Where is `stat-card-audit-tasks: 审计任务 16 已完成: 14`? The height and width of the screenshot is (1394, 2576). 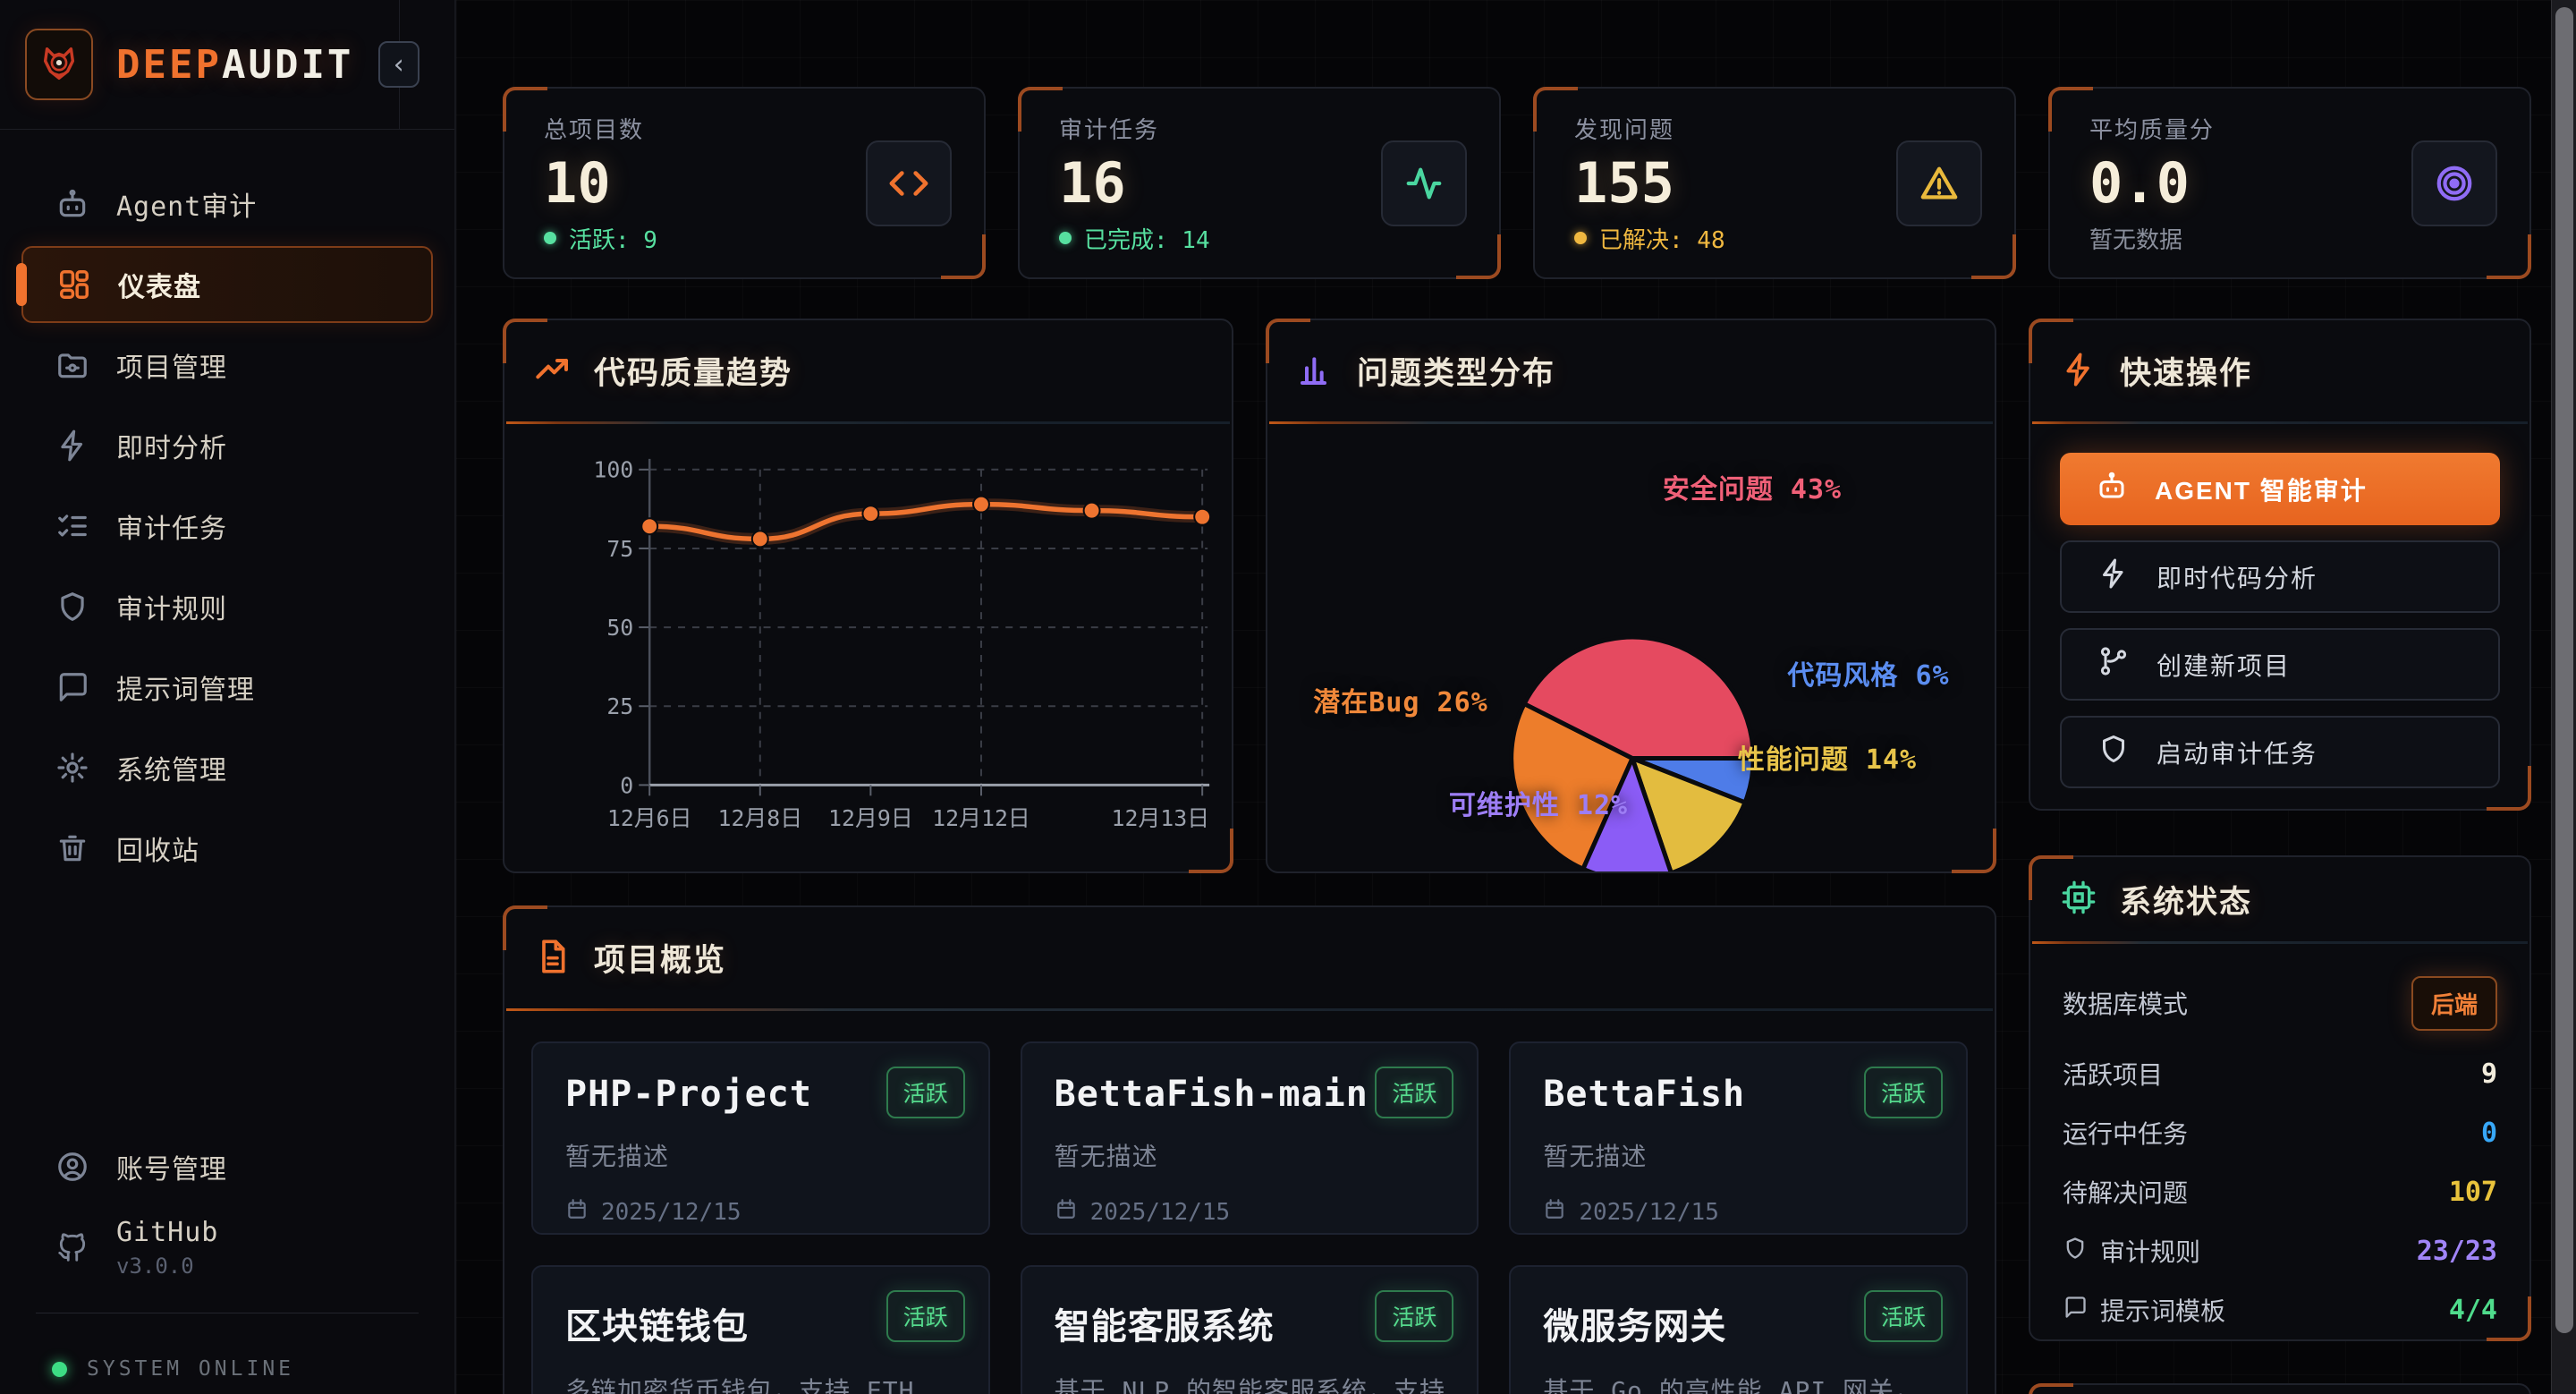 stat-card-audit-tasks: 审计任务 16 已完成: 14 is located at coordinates (1259, 183).